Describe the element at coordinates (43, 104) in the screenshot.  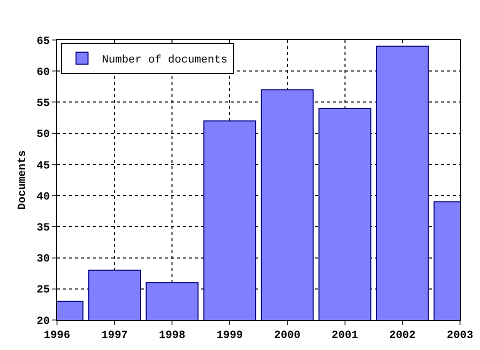
I see `y-tick-label: 55` at that location.